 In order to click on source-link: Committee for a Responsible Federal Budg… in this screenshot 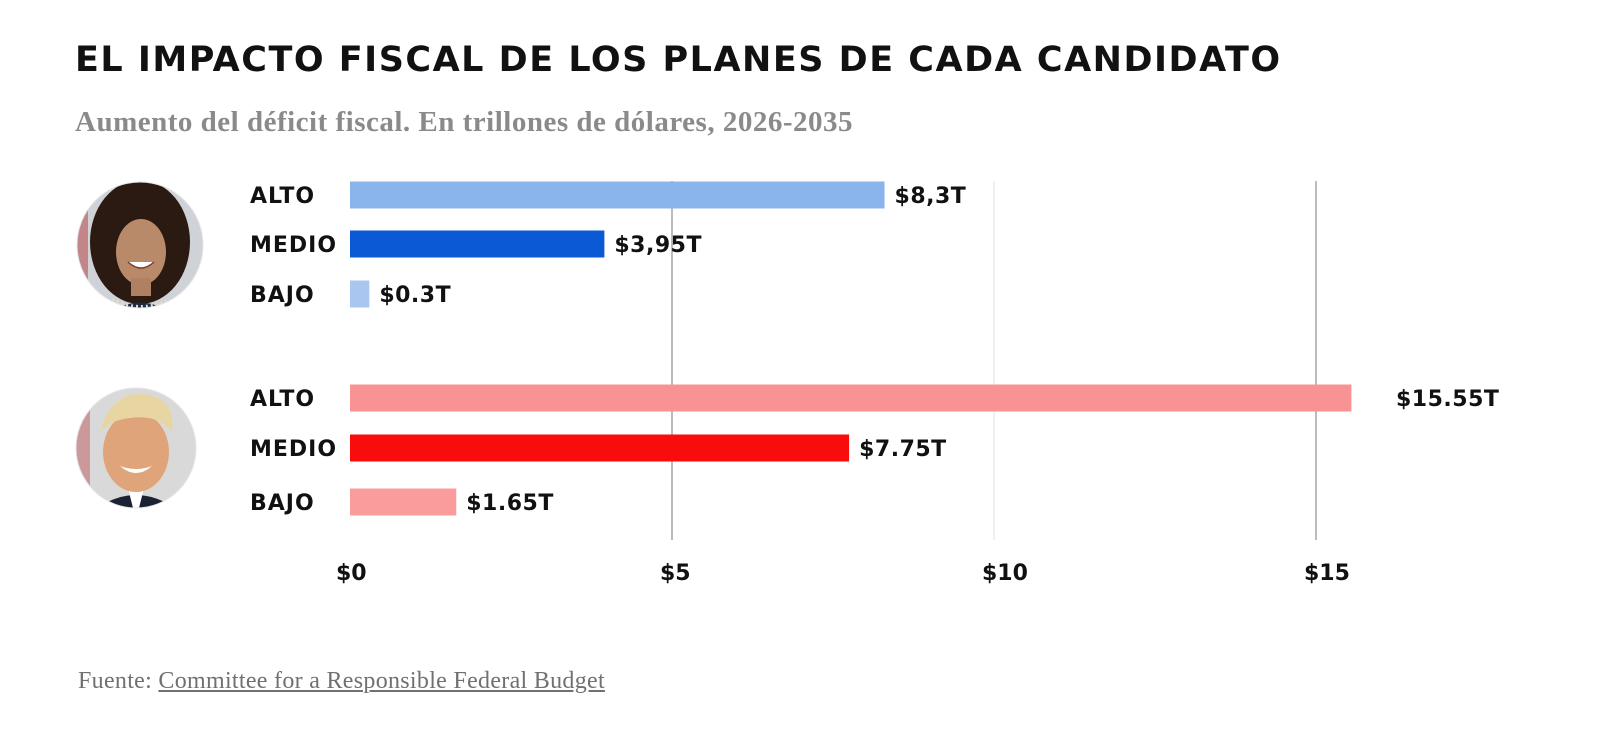, I will do `click(381, 681)`.